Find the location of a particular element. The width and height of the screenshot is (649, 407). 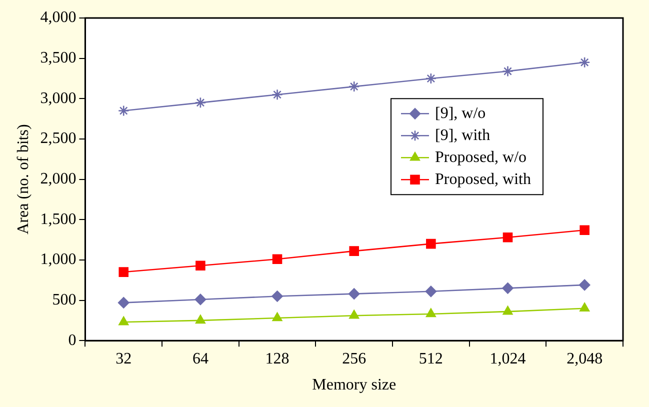

y-axis-title: Area (no. of bits) is located at coordinates (23, 179).